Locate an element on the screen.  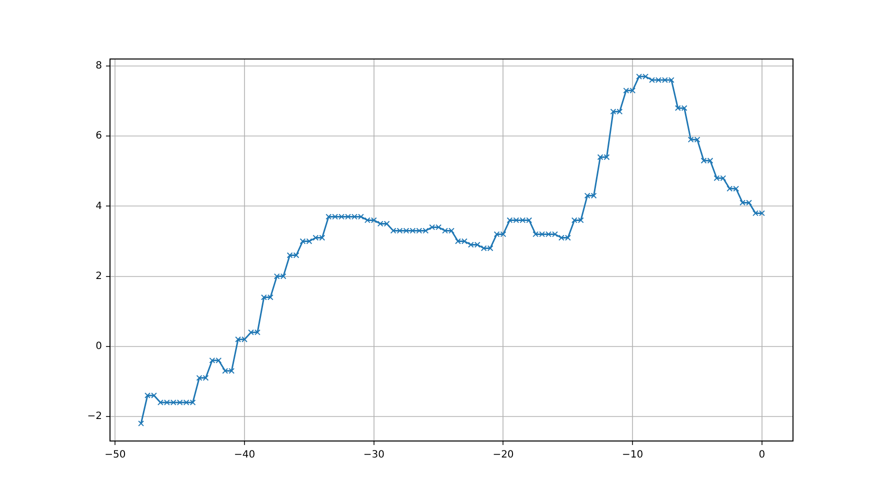
y-tick-label: 6 is located at coordinates (99, 136).